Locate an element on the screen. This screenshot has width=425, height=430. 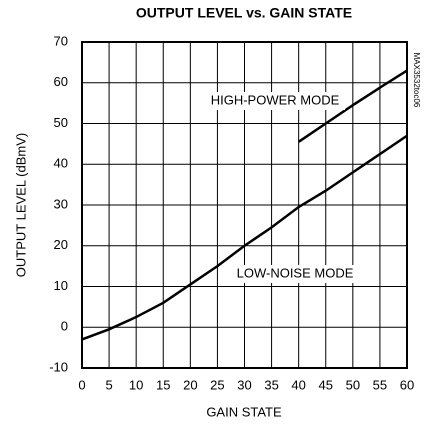
side-label: MAX3532toc06 is located at coordinates (416, 80).